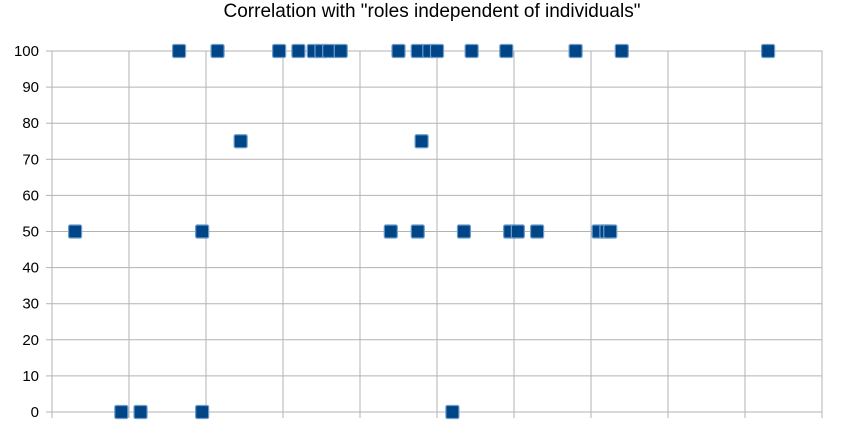 The width and height of the screenshot is (865, 426). I want to click on y-tick-label: 70, so click(30, 159).